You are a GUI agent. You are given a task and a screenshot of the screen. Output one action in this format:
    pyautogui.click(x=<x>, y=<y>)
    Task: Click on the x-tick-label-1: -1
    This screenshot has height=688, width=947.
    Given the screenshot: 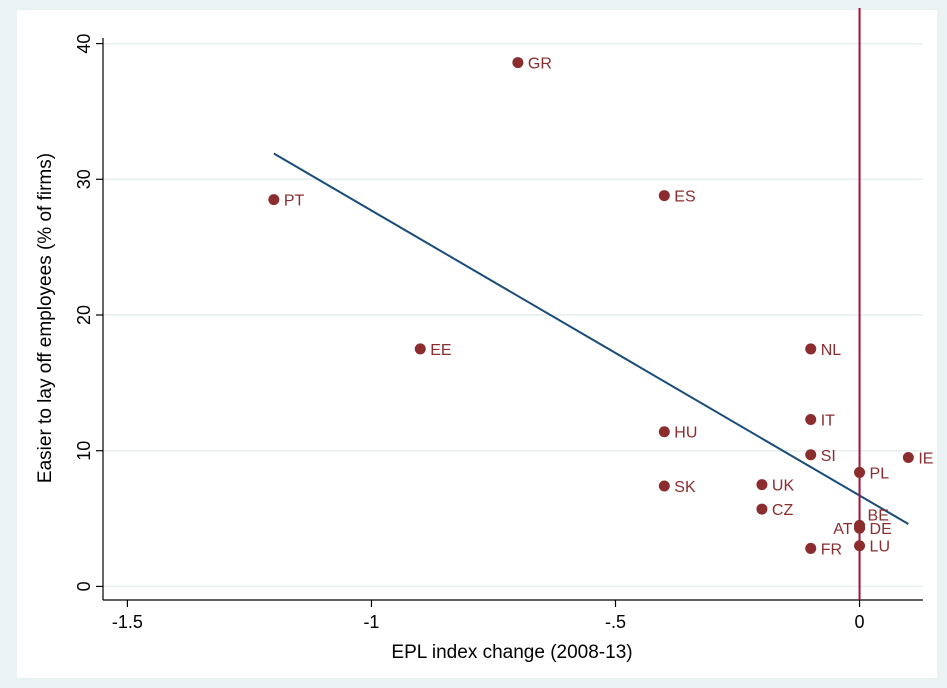 What is the action you would take?
    pyautogui.click(x=371, y=622)
    